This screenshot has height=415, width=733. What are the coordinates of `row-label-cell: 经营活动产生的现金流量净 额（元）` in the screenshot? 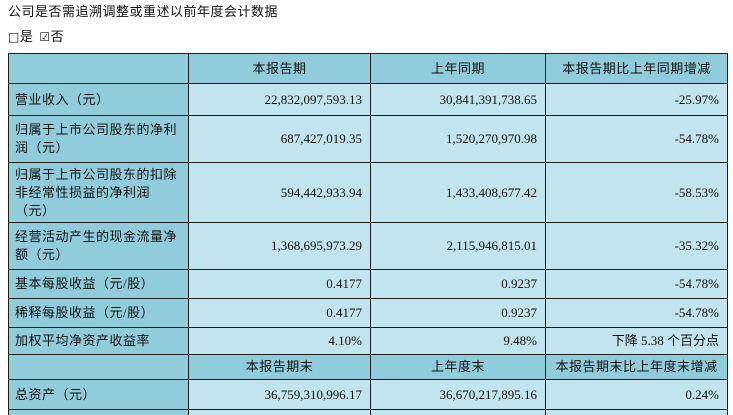 It's located at (98, 246).